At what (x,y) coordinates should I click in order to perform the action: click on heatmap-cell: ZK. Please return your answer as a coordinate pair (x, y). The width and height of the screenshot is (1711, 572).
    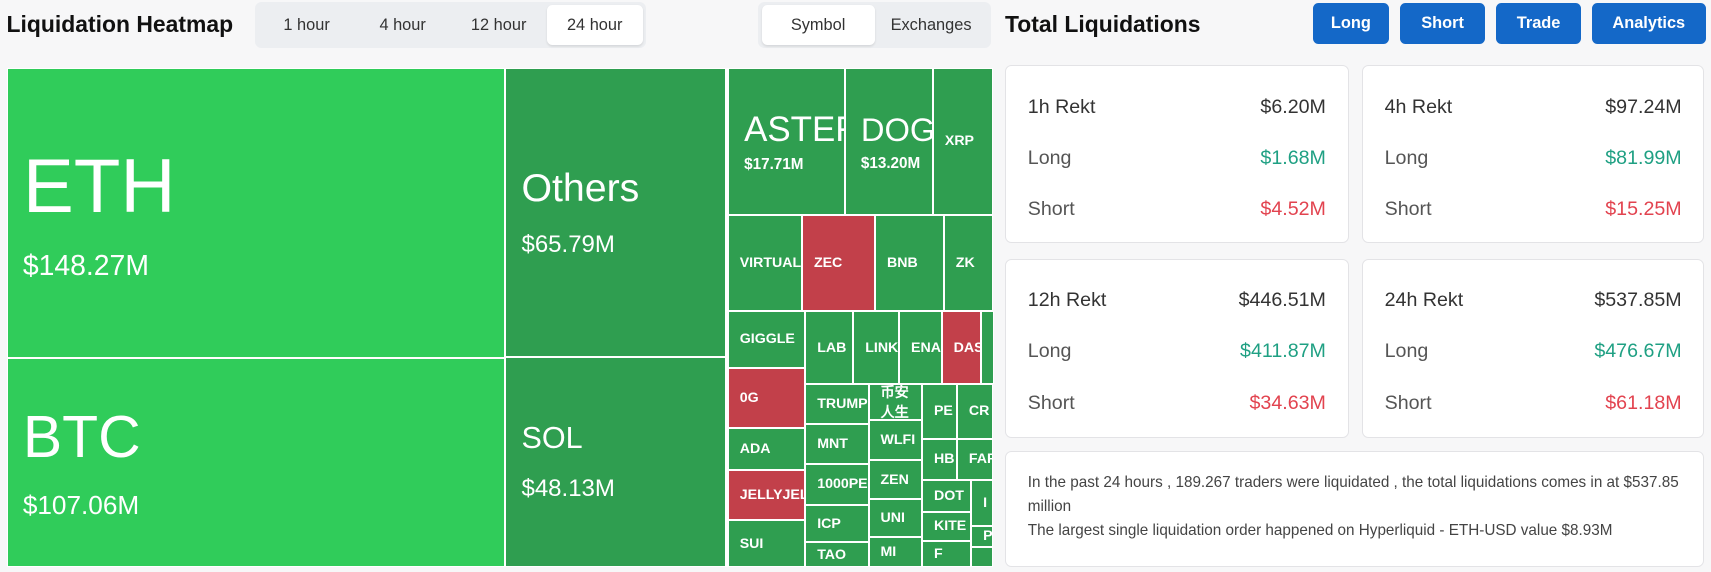
    Looking at the image, I should click on (968, 262).